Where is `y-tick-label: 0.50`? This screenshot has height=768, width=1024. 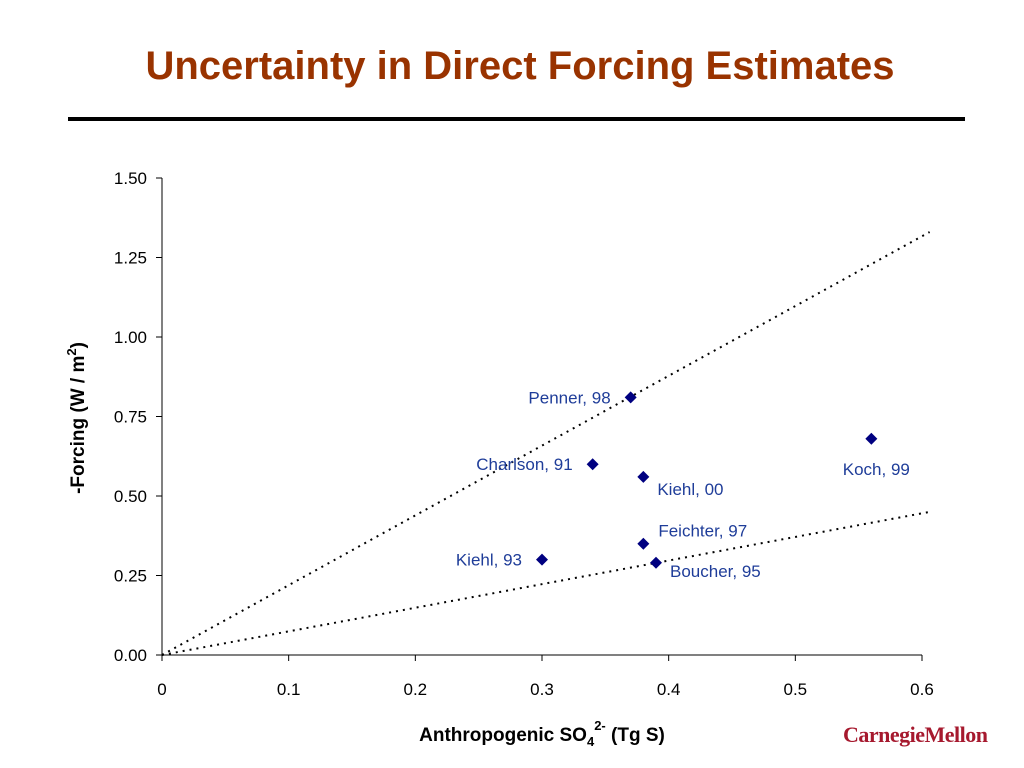 y-tick-label: 0.50 is located at coordinates (130, 496).